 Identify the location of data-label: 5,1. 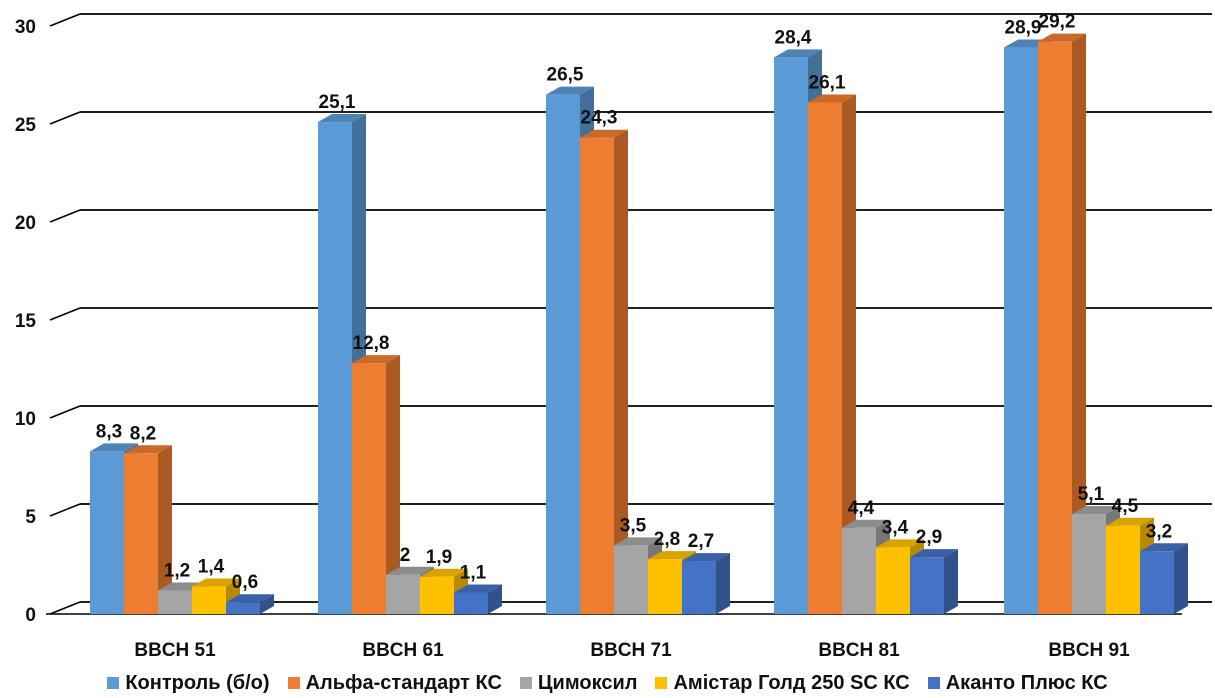
(1091, 494).